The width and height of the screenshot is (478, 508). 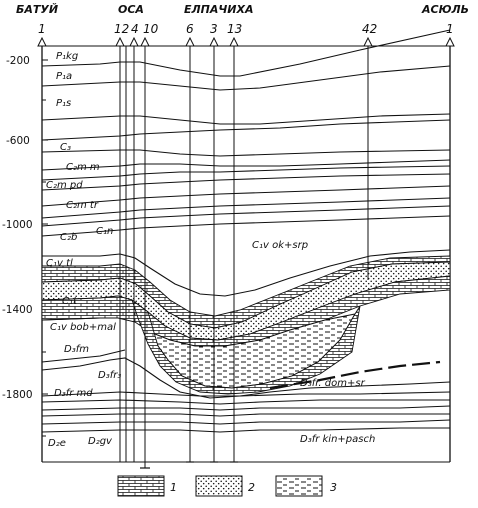 What do you see at coordinates (68, 237) in the screenshot?
I see `strata-label: C₂b` at bounding box center [68, 237].